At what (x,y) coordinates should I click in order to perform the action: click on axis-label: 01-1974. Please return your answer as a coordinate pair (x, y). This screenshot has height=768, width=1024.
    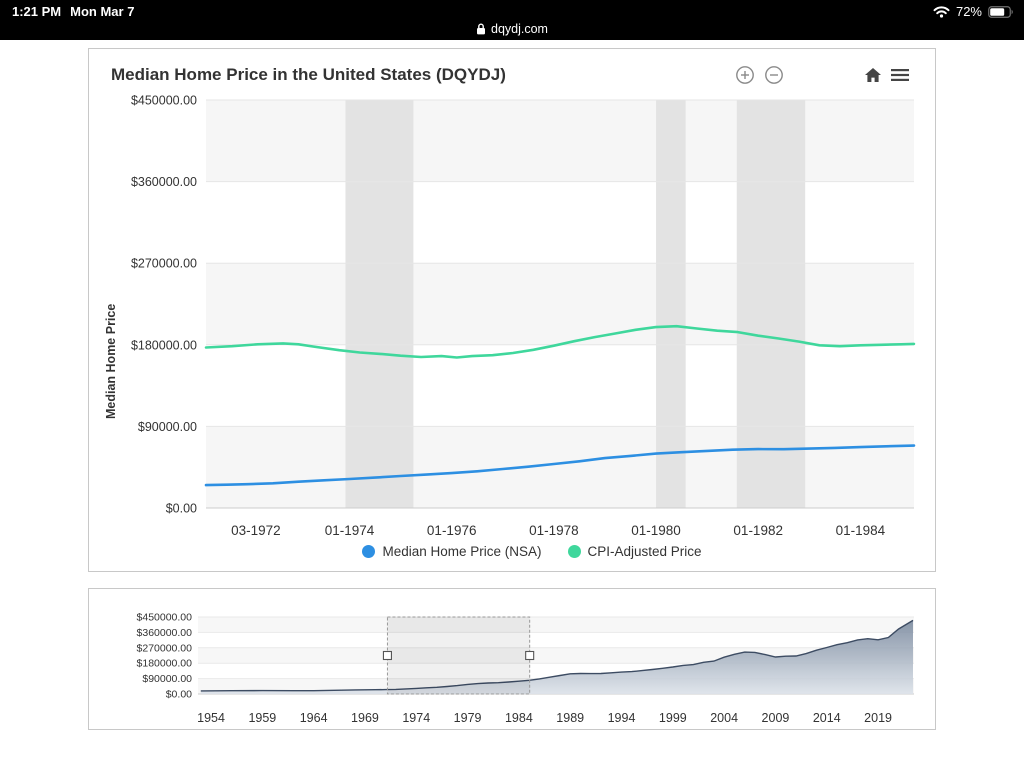
    Looking at the image, I should click on (350, 530).